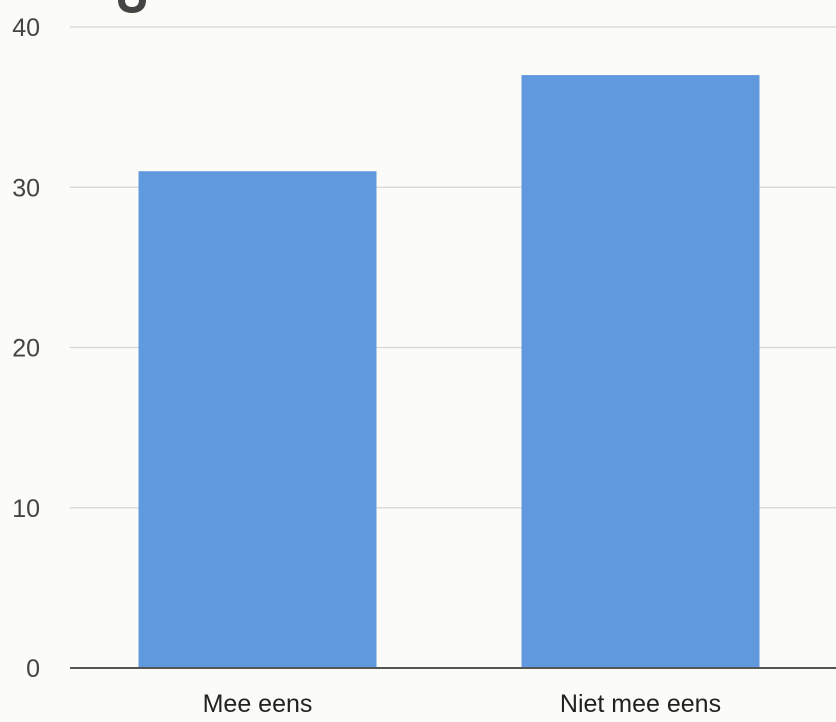 This screenshot has width=836, height=722. I want to click on y-tick-label-40: 40, so click(26, 28).